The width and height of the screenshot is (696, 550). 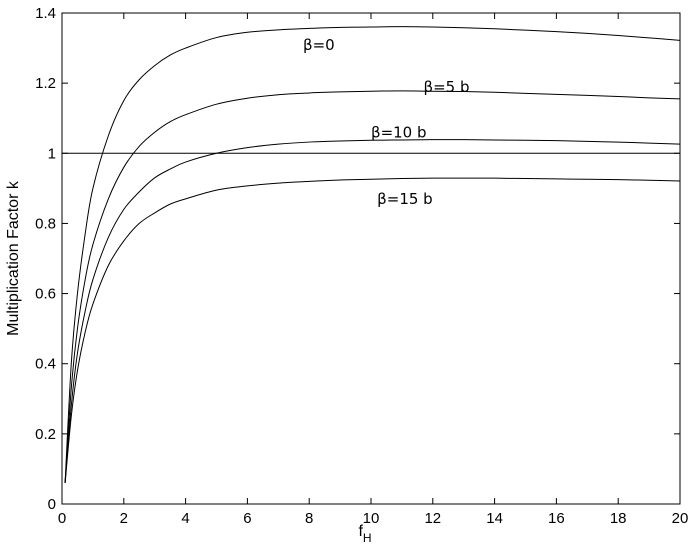 What do you see at coordinates (399, 133) in the screenshot?
I see `curve-label-2: β=10 b` at bounding box center [399, 133].